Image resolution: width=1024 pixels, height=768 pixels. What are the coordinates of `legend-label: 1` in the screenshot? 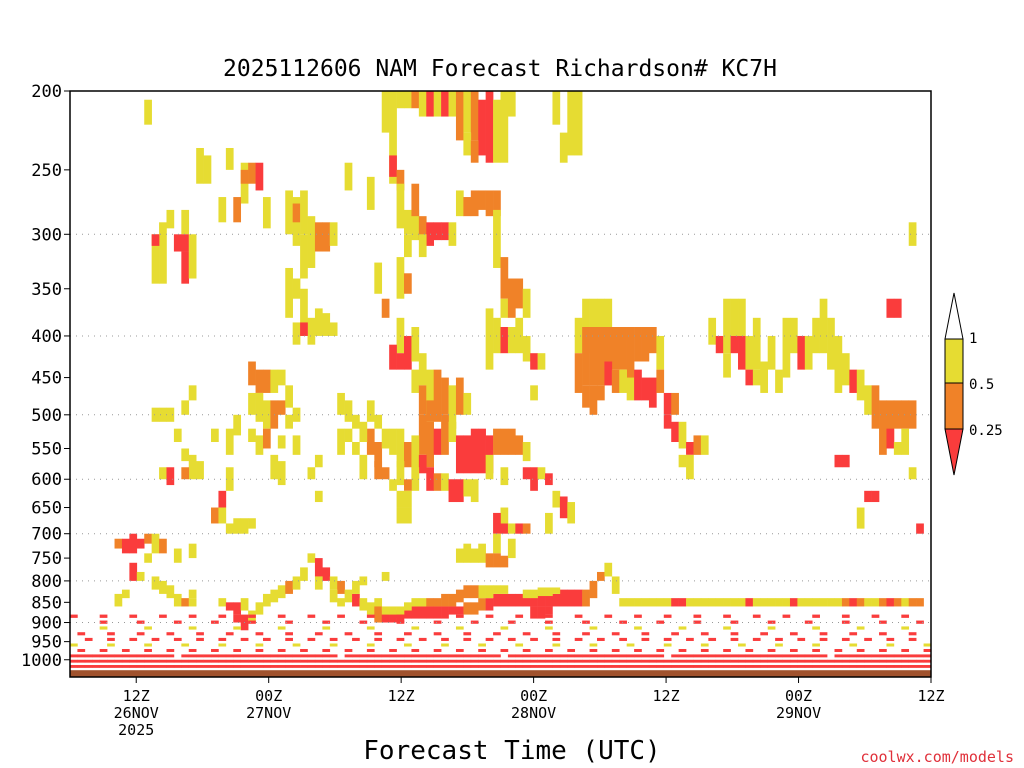 It's located at (973, 339).